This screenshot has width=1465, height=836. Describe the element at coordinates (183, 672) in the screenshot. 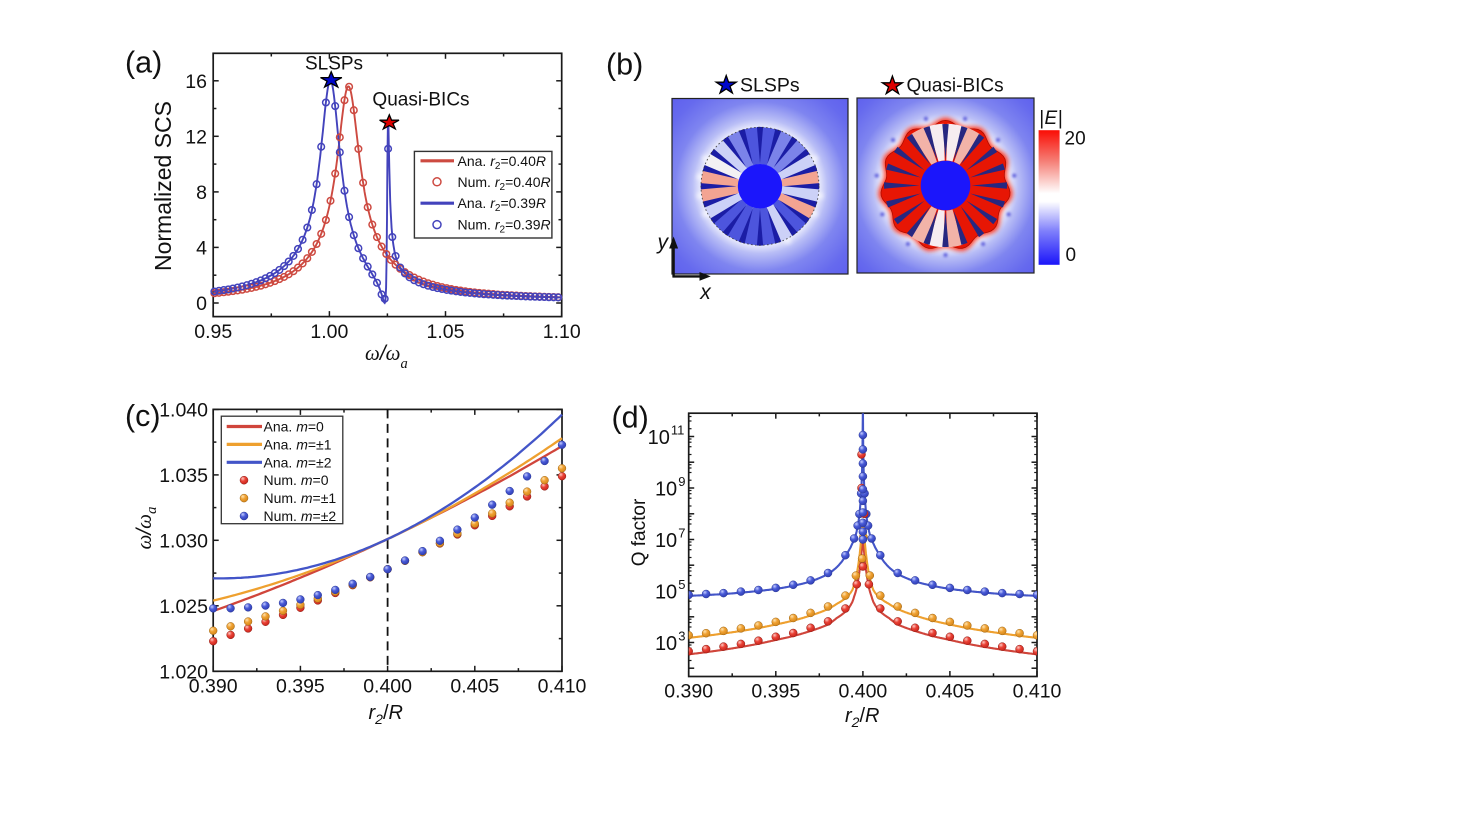

I see `svg-text: 1.020` at that location.